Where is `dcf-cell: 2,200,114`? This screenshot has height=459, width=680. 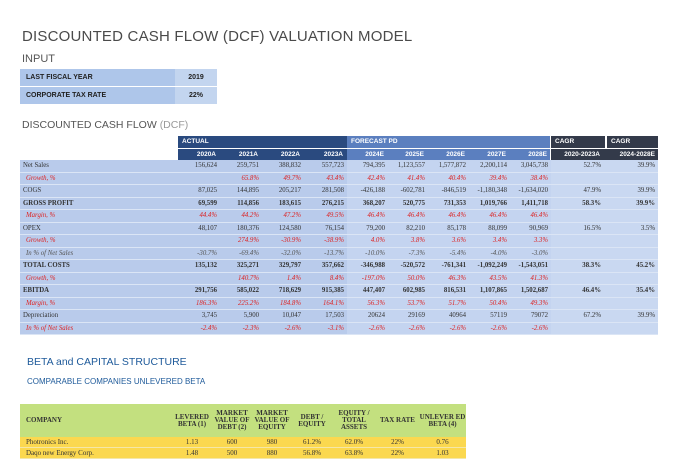
dcf-cell: 2,200,114 is located at coordinates (489, 166).